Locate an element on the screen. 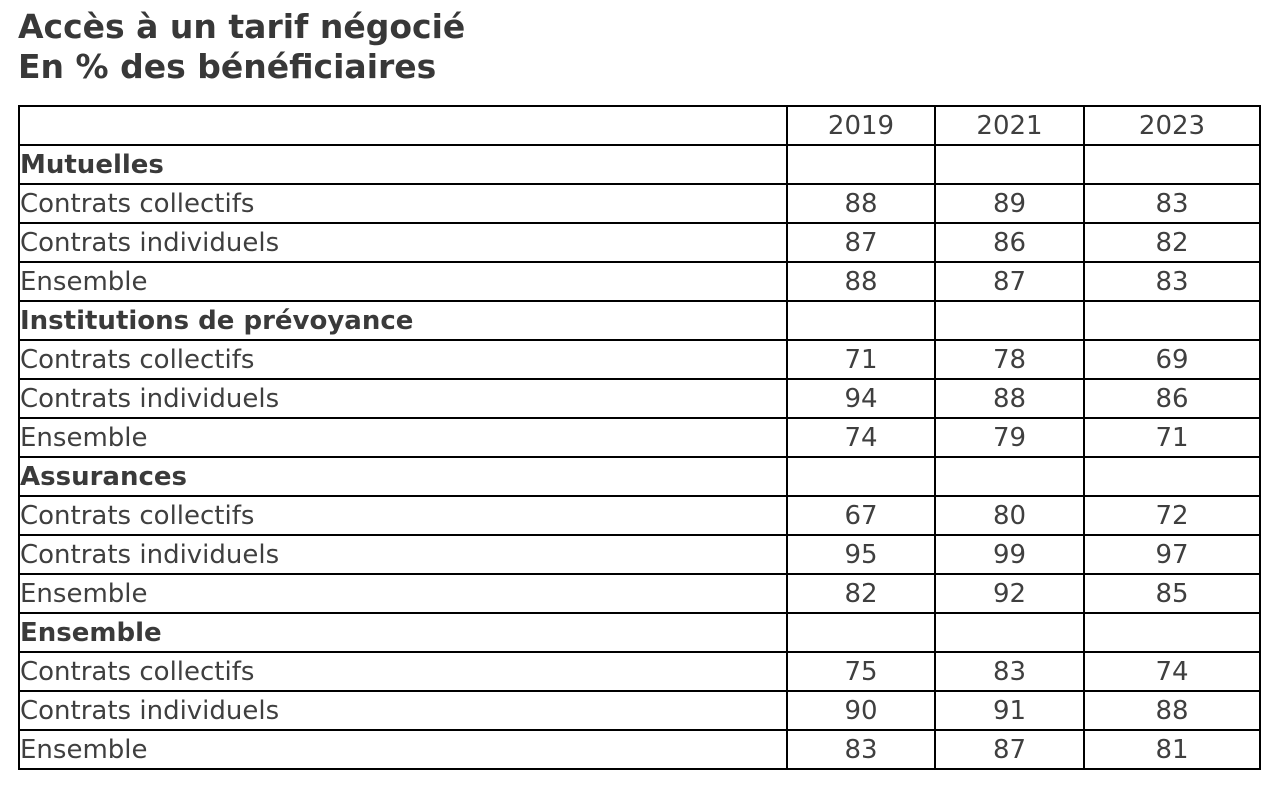 The height and width of the screenshot is (786, 1278). value-2023: 71 is located at coordinates (1172, 437).